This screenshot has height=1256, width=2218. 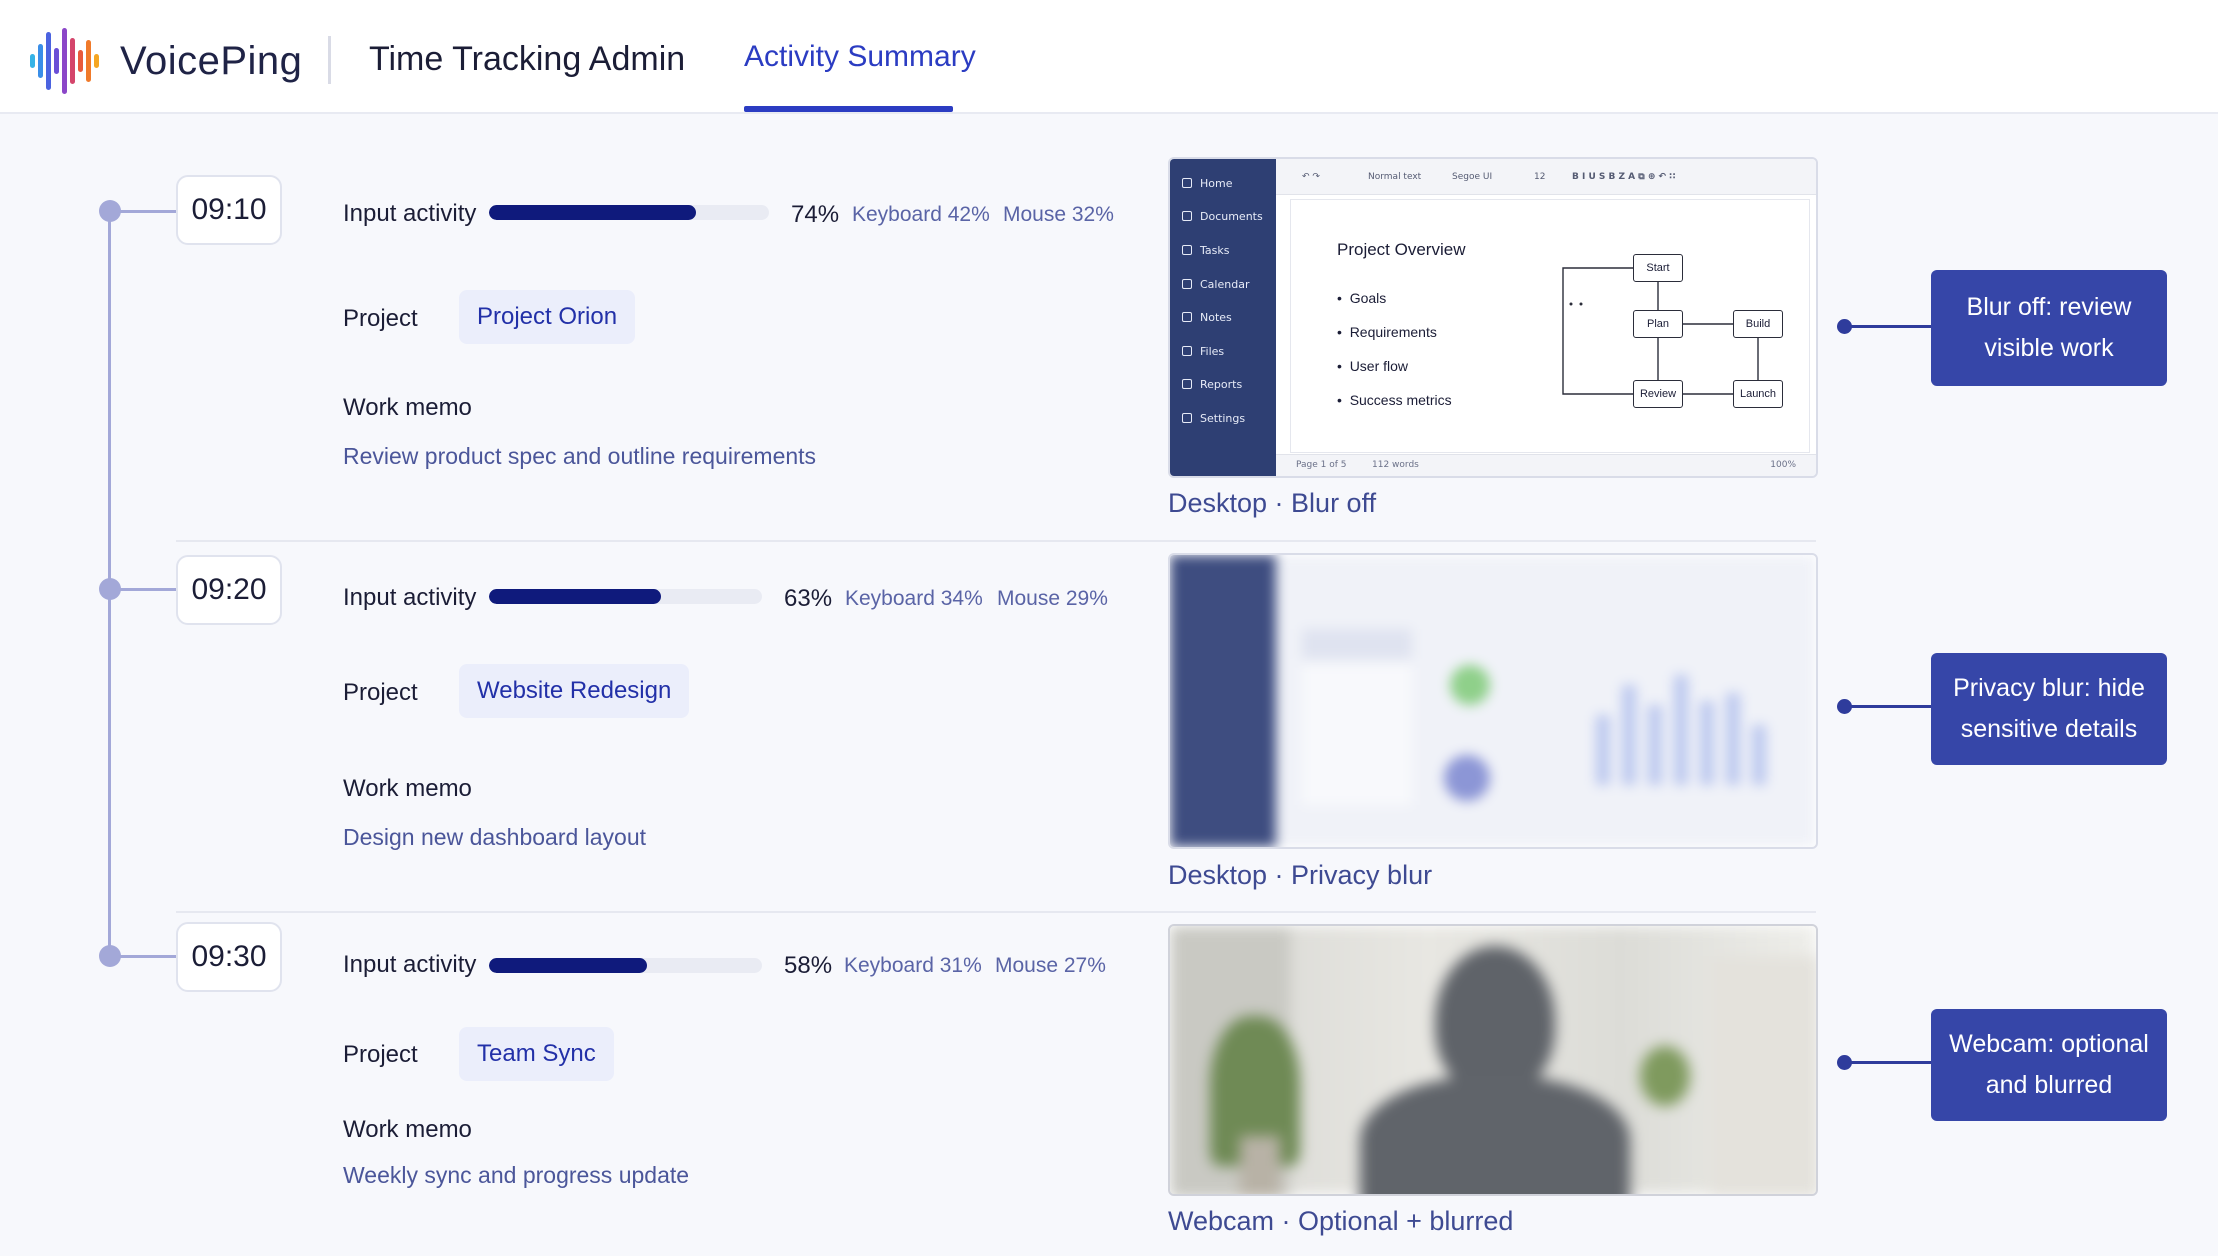 I want to click on time-badge: 09:10, so click(x=229, y=210).